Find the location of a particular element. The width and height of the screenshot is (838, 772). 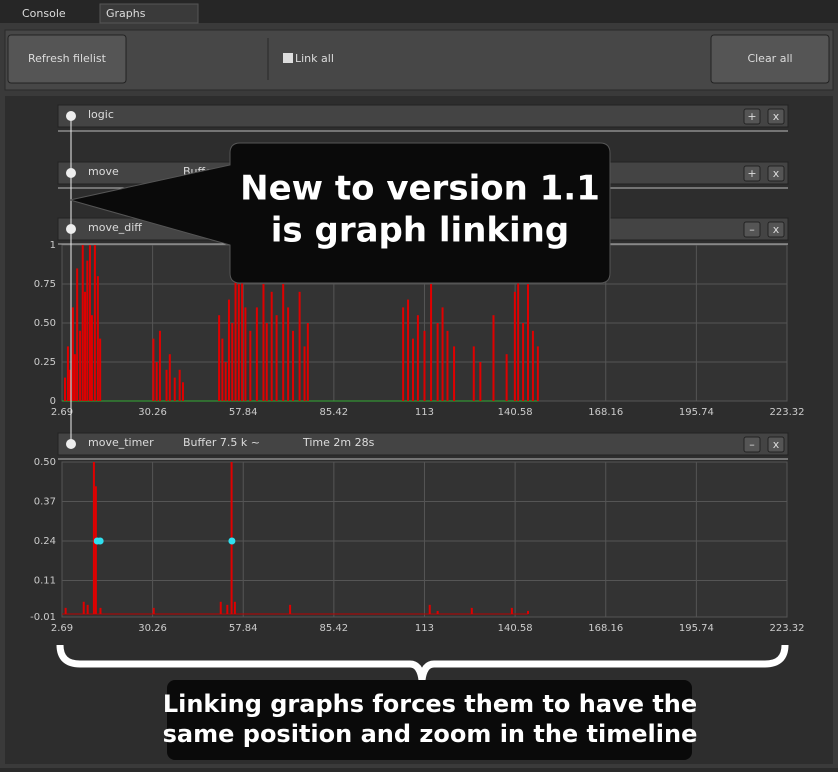

button-label: Clear all is located at coordinates (769, 58).